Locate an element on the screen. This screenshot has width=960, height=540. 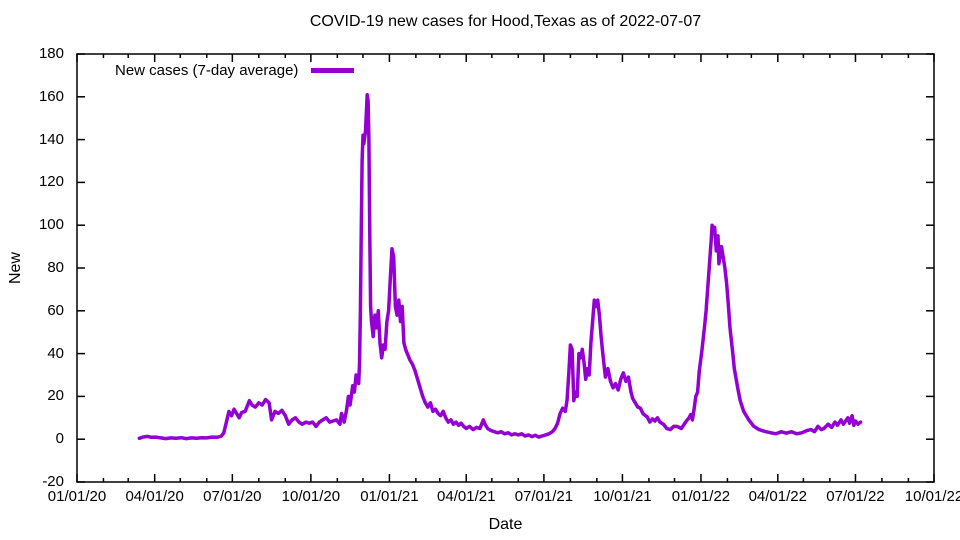
legend: New cases (7-day average) is located at coordinates (235, 70).